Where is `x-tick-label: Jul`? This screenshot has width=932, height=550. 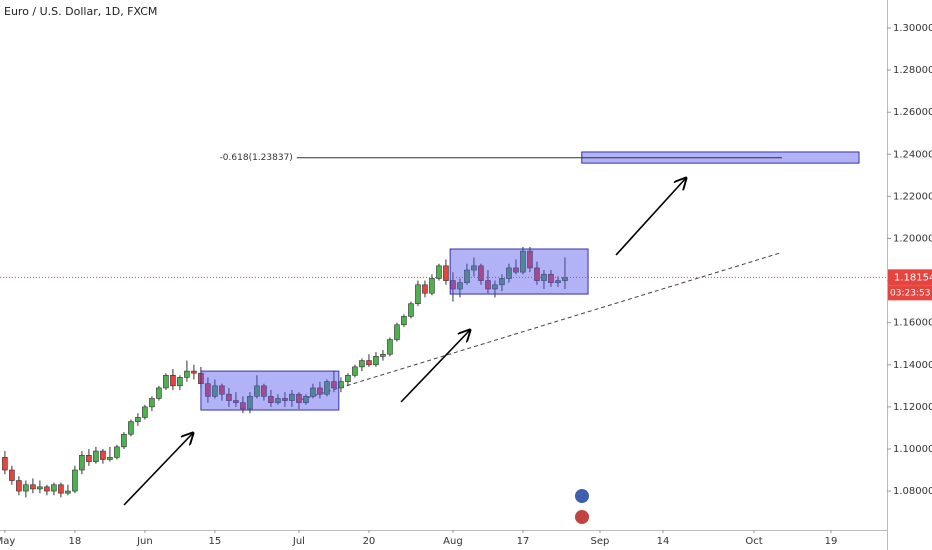 x-tick-label: Jul is located at coordinates (298, 541).